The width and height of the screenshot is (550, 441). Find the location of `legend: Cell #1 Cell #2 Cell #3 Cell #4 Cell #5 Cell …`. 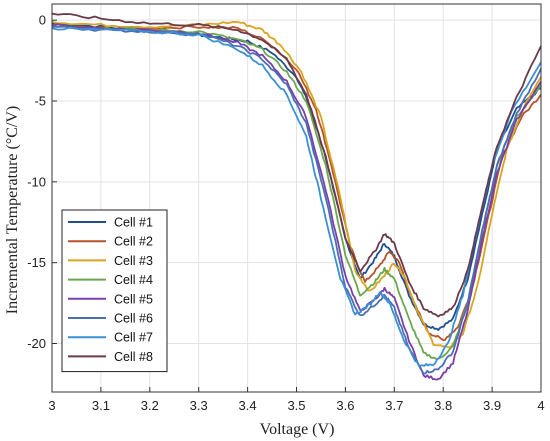

legend: Cell #1 Cell #2 Cell #3 Cell #4 Cell #5 Cell … is located at coordinates (114, 291).